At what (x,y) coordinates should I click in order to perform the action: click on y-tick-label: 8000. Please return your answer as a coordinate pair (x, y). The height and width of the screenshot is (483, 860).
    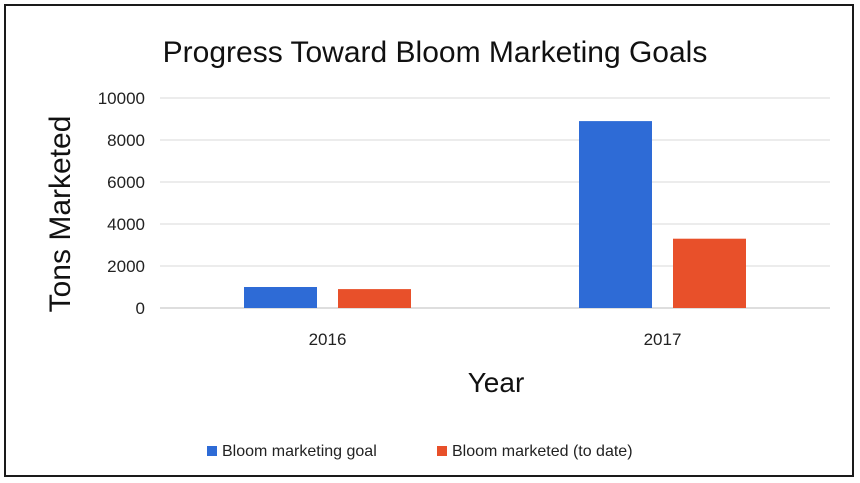
    Looking at the image, I should click on (126, 140).